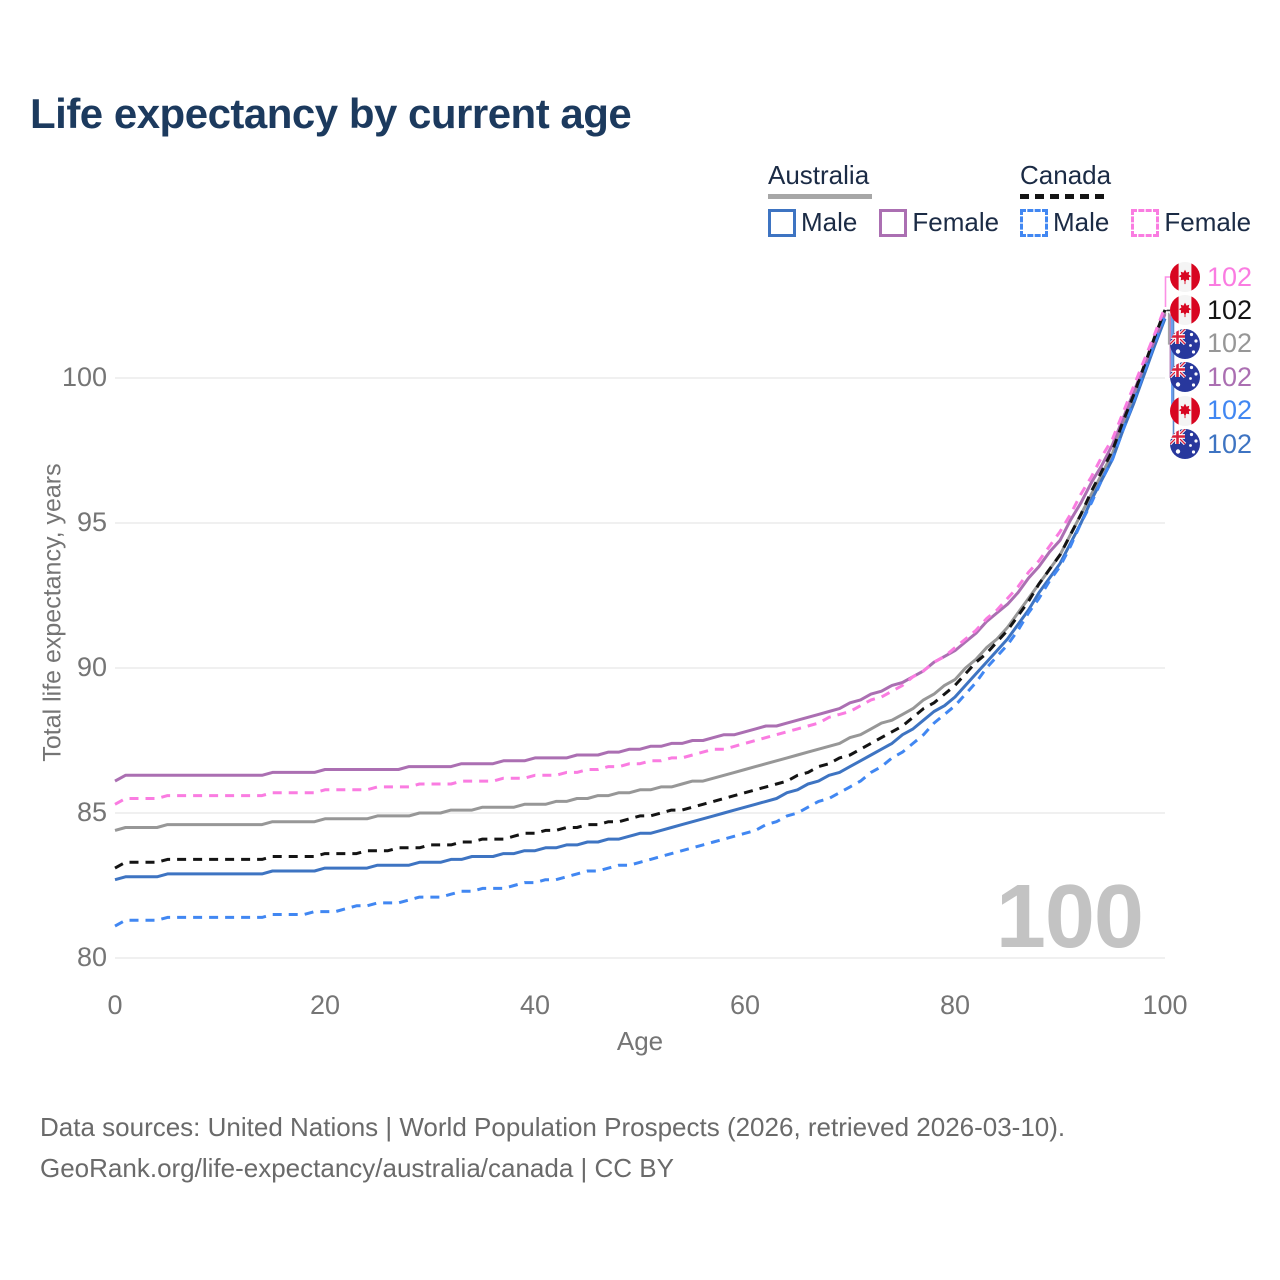 This screenshot has width=1280, height=1280. What do you see at coordinates (1165, 1005) in the screenshot?
I see `x-tick-label-100: 100` at bounding box center [1165, 1005].